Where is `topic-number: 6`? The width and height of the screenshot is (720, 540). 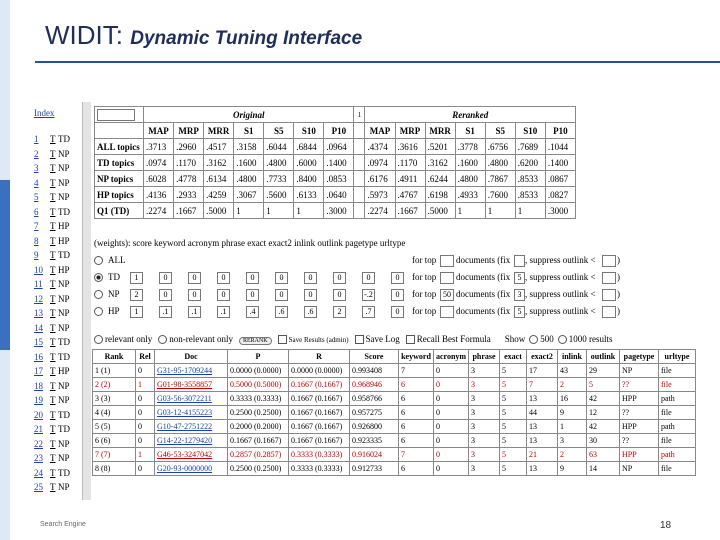
topic-number: 6 is located at coordinates (36, 211).